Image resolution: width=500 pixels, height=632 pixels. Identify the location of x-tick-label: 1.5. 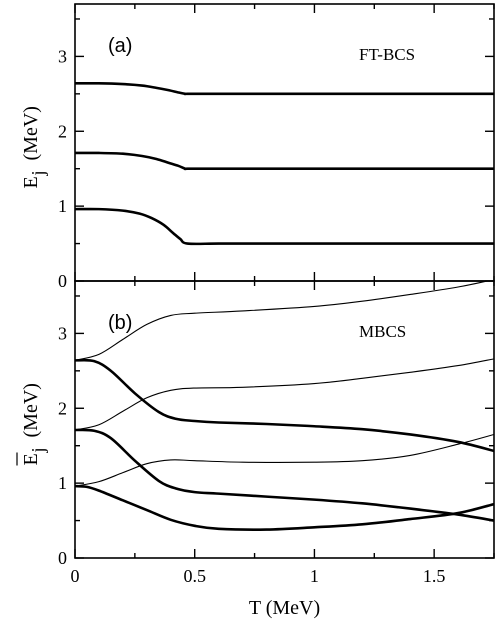
(434, 576).